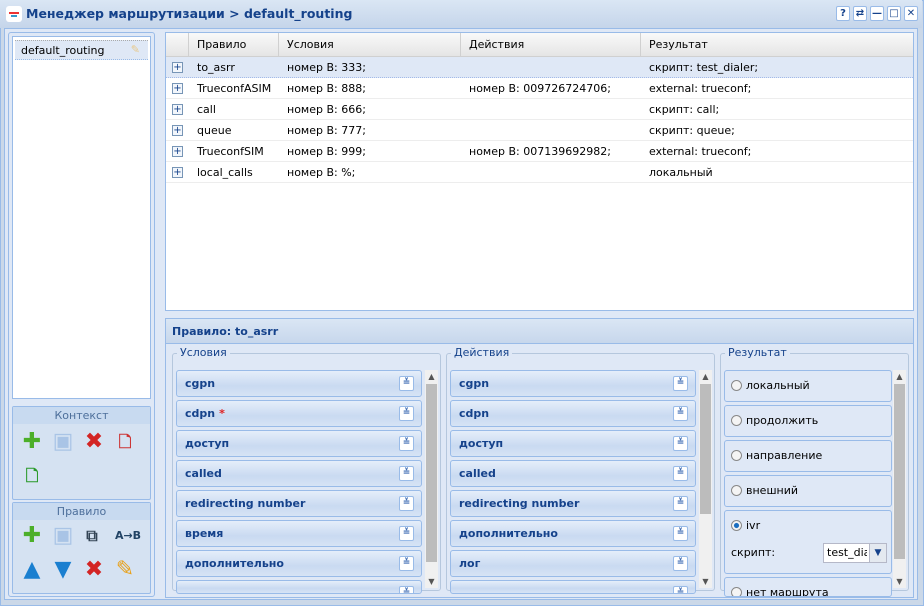 This screenshot has height=606, width=924. I want to click on conditions-item: время ≚, so click(299, 533).